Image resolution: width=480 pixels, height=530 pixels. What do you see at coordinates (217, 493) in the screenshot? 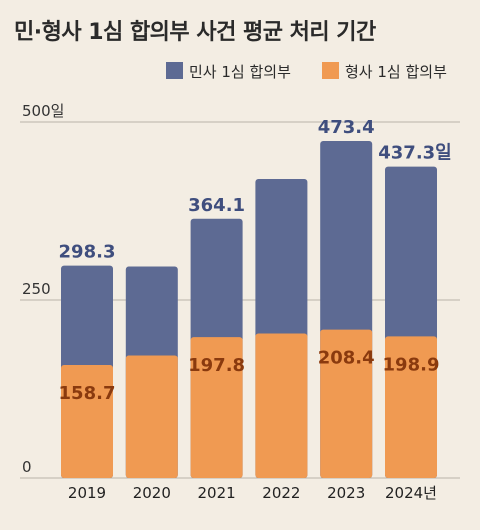
I see `x-tick-label-2021: 2021` at bounding box center [217, 493].